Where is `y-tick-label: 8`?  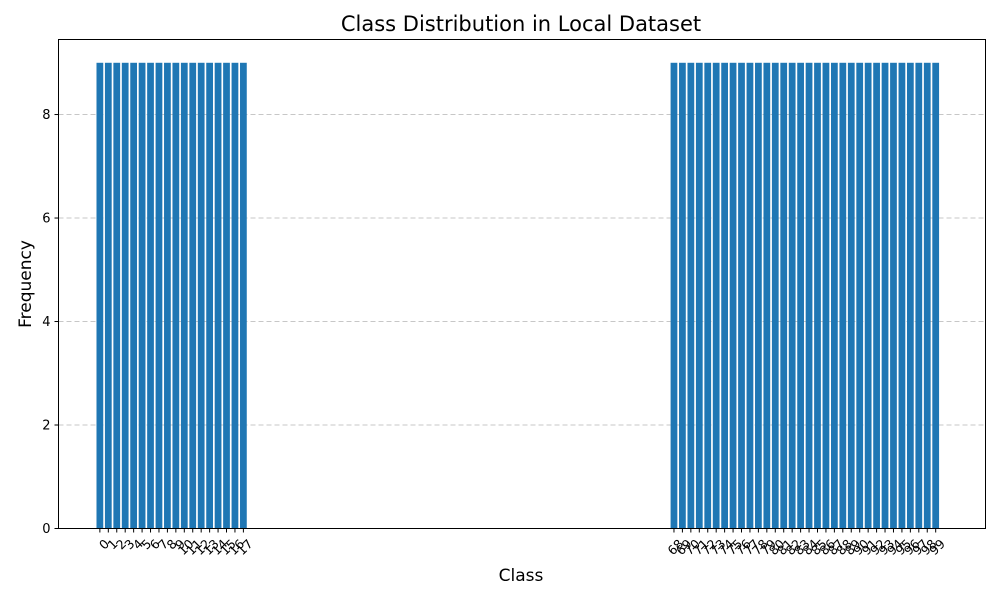
y-tick-label: 8 is located at coordinates (46, 115).